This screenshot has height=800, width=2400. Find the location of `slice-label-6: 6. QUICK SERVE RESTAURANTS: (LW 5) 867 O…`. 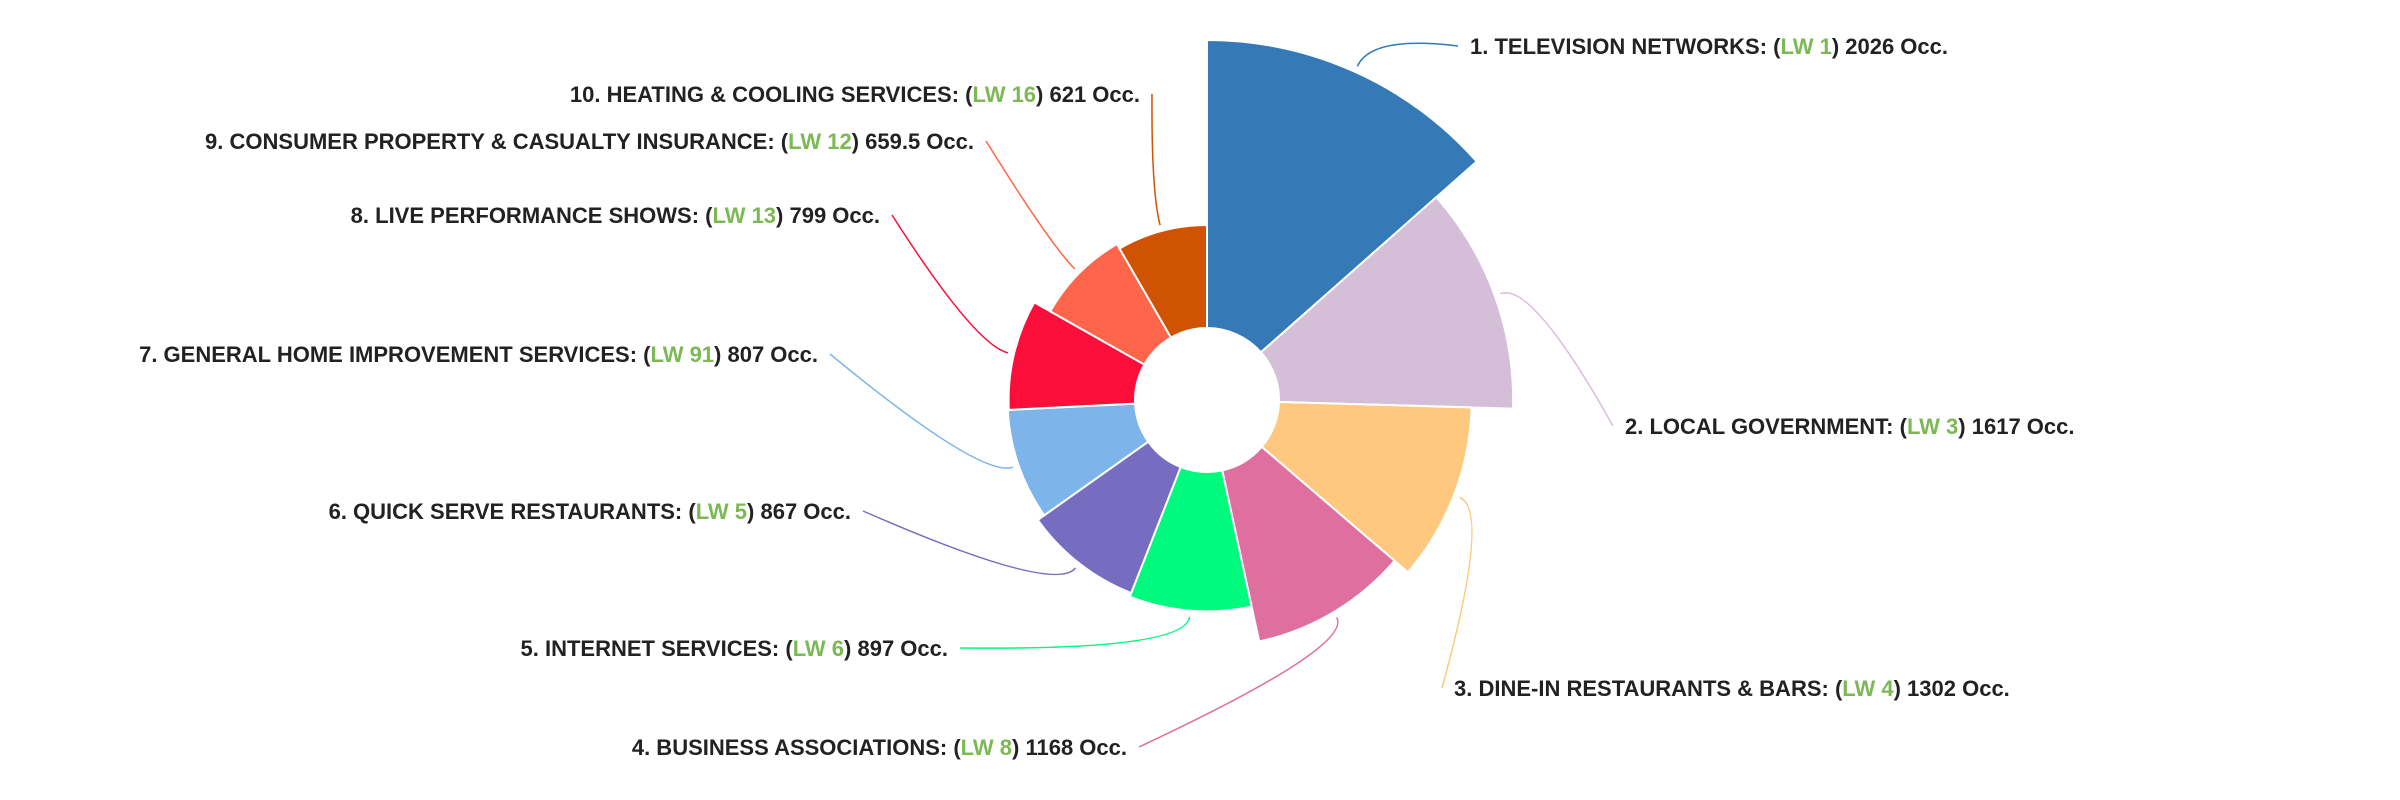

slice-label-6: 6. QUICK SERVE RESTAURANTS: (LW 5) 867 O… is located at coordinates (590, 511).